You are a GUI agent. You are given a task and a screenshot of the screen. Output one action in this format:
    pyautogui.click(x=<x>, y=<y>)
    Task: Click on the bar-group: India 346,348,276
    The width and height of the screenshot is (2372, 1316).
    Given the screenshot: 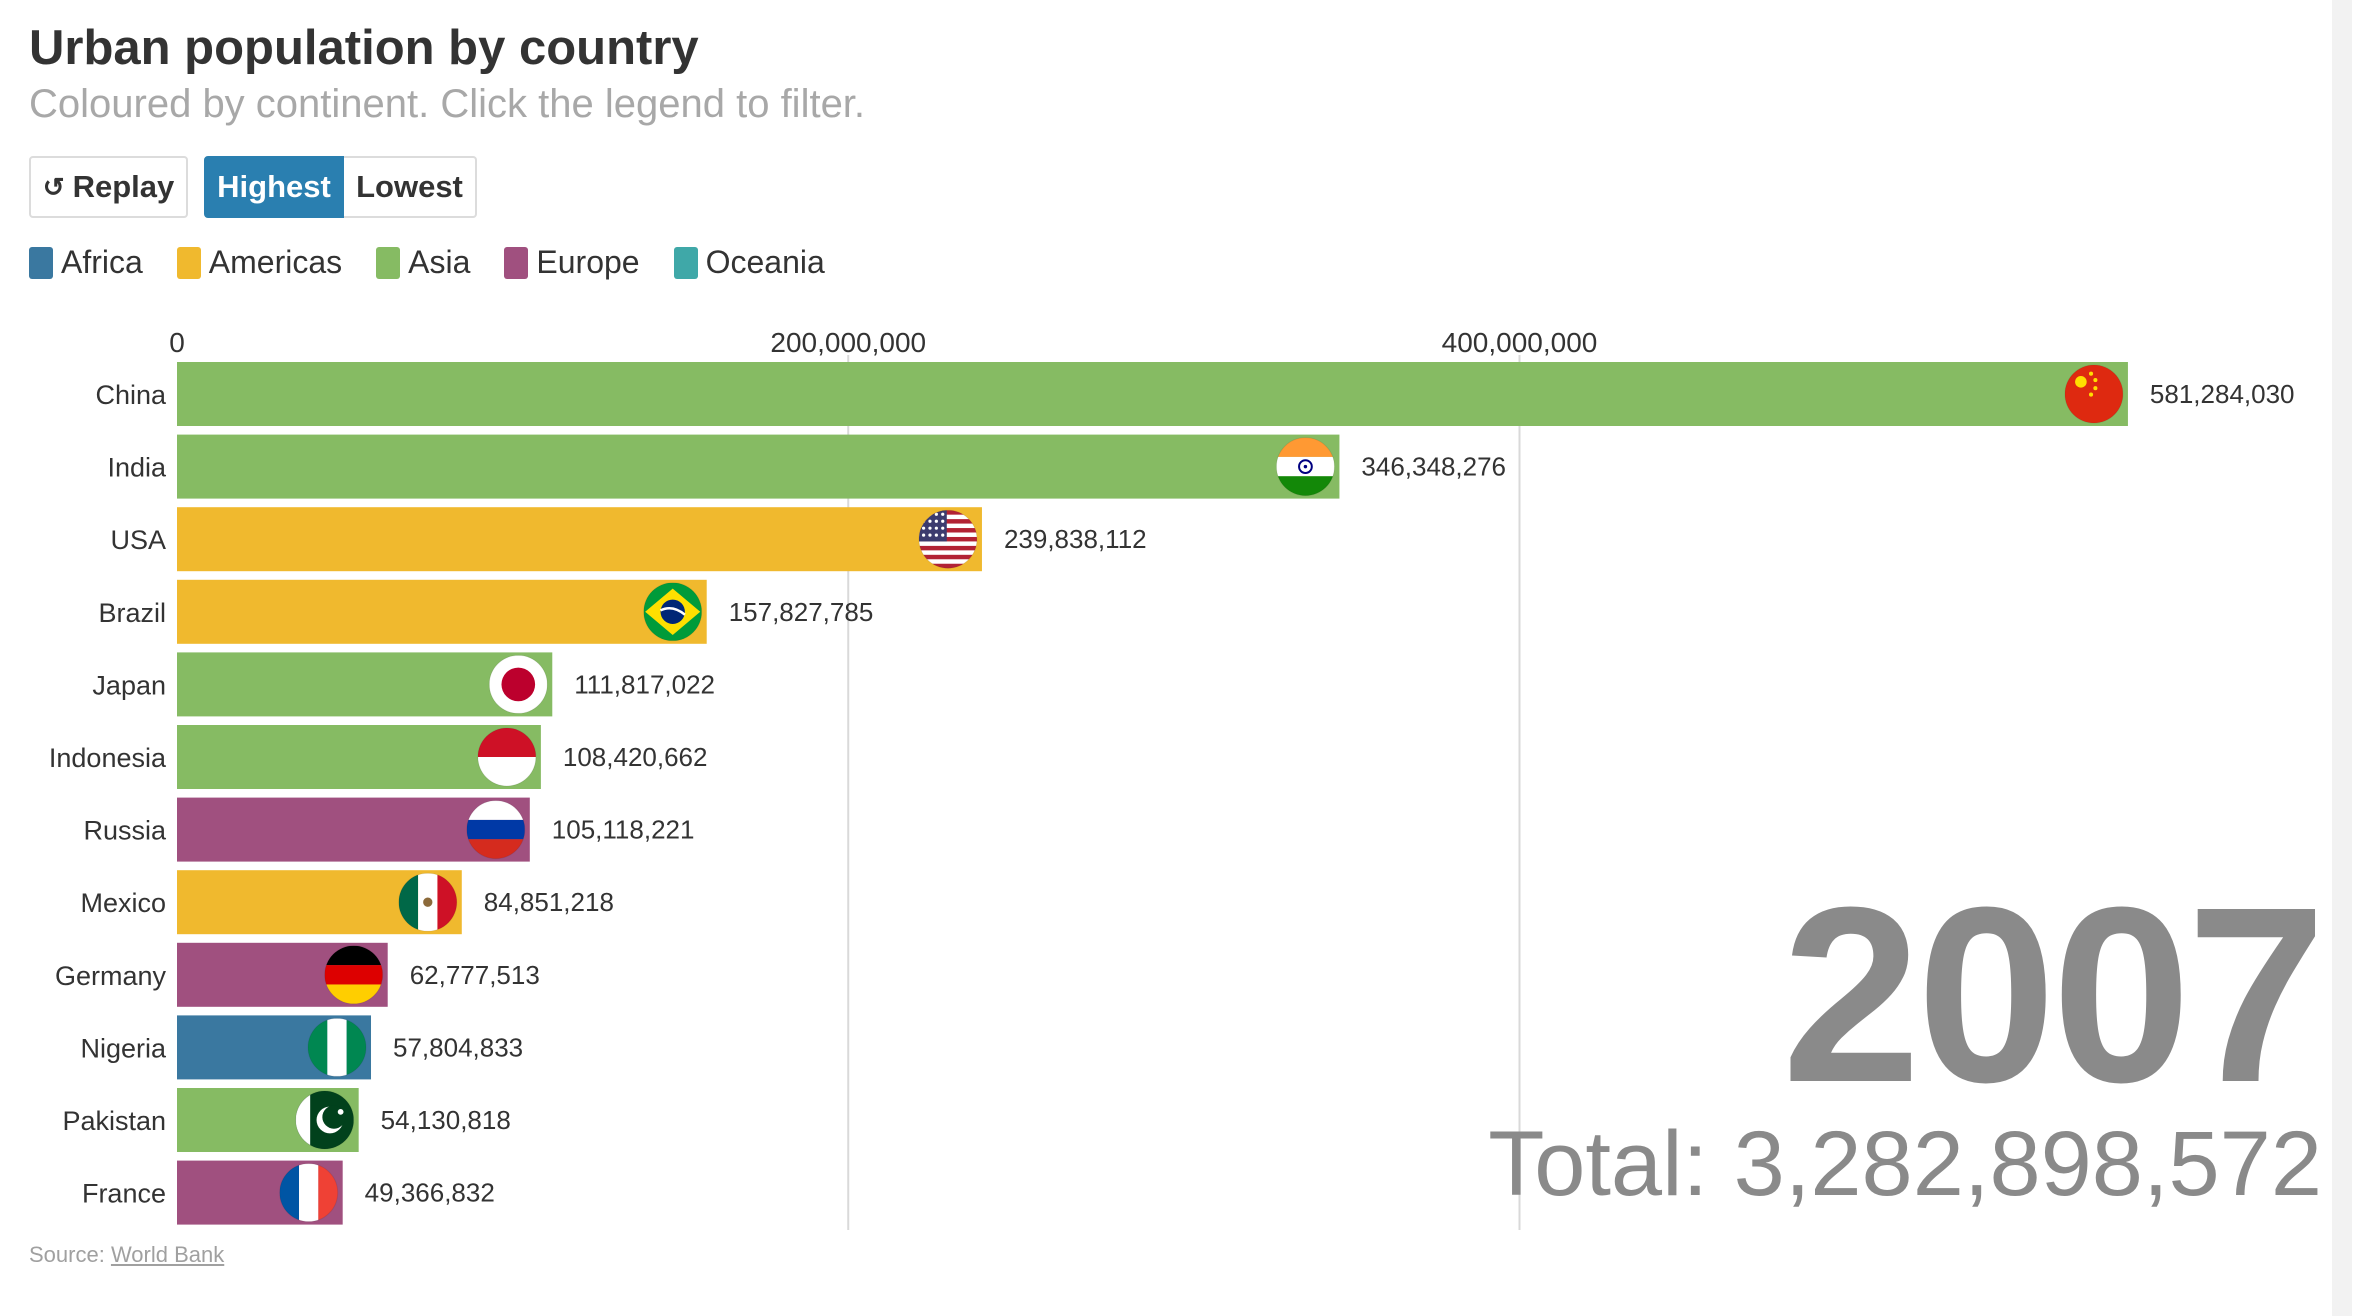 What is the action you would take?
    pyautogui.click(x=806, y=466)
    